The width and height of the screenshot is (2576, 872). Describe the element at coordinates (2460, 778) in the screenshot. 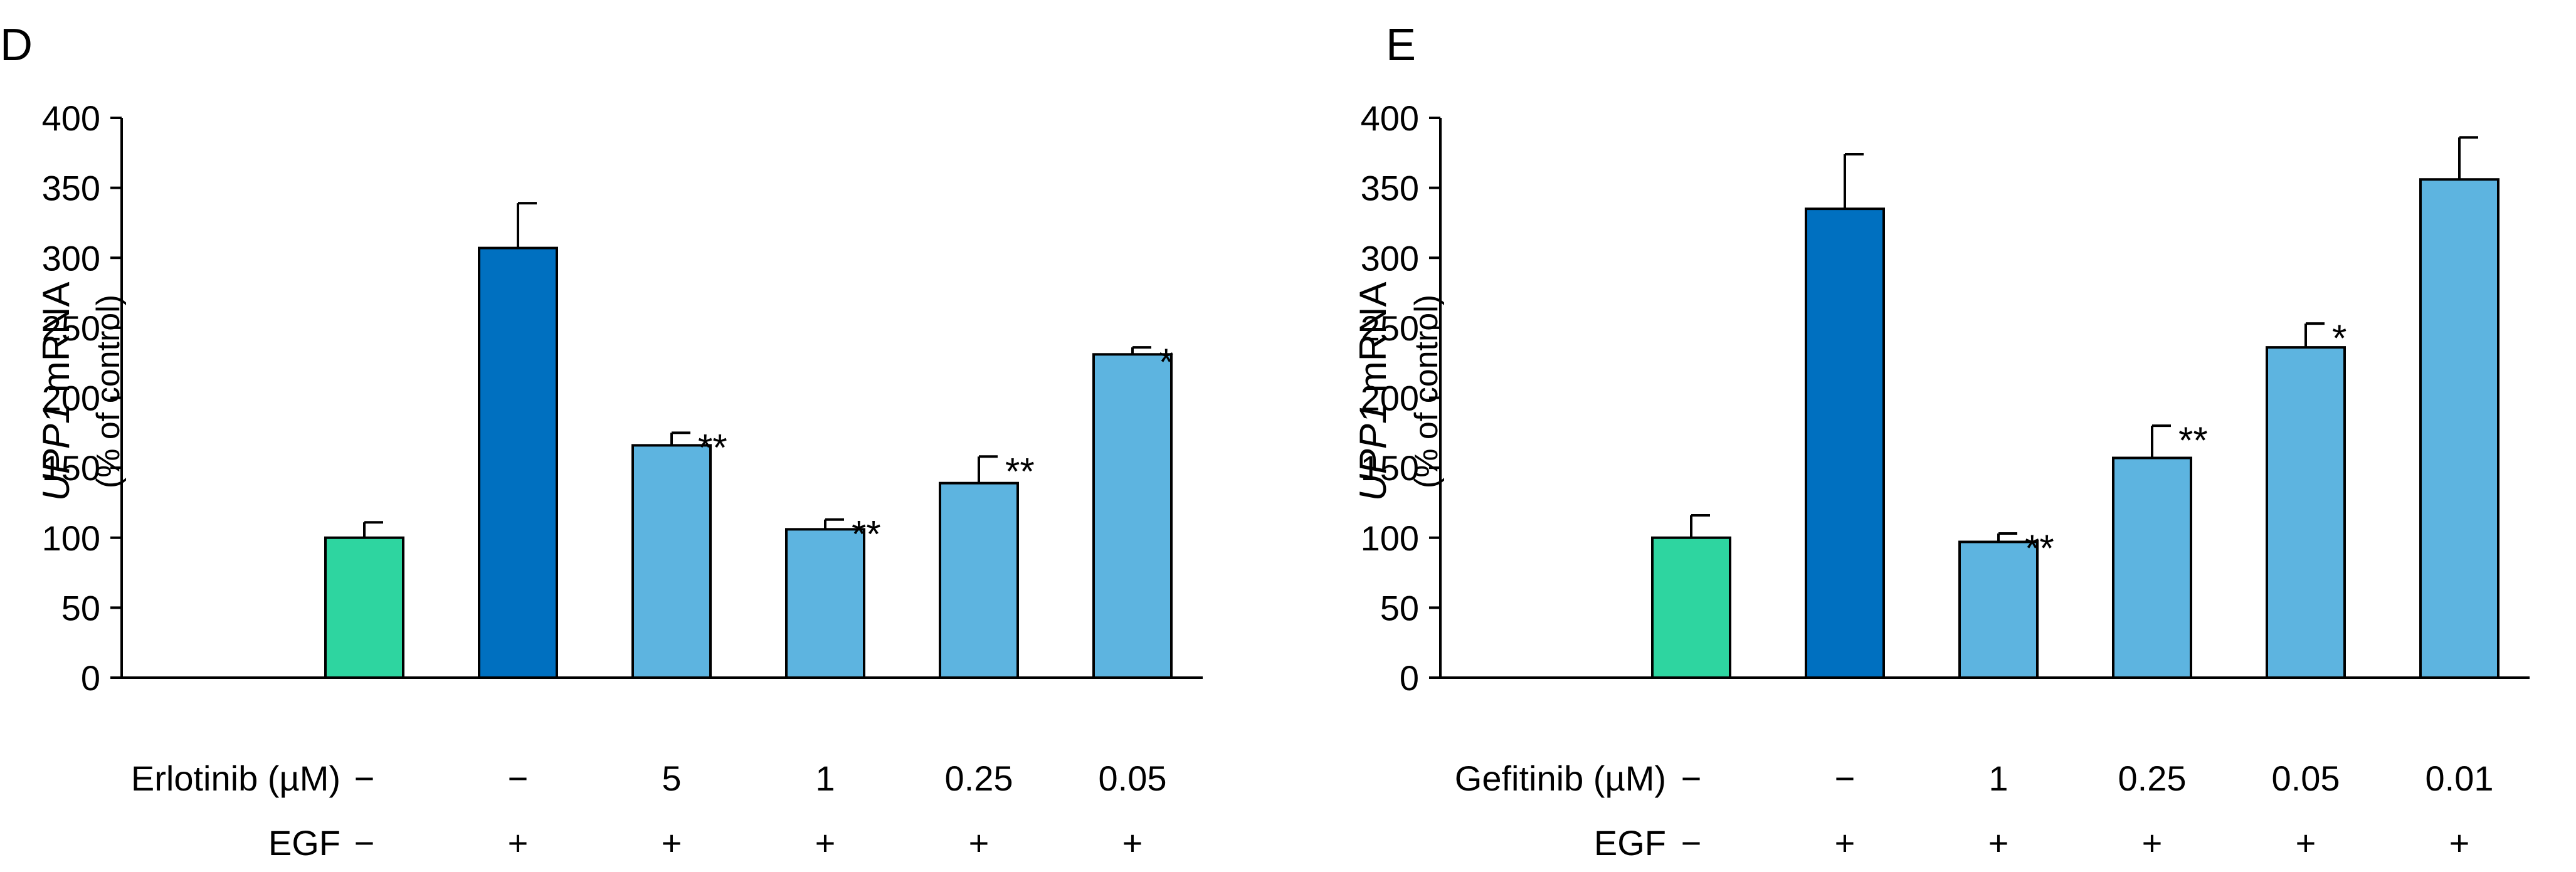

I see `treatment-value: 0.01` at that location.